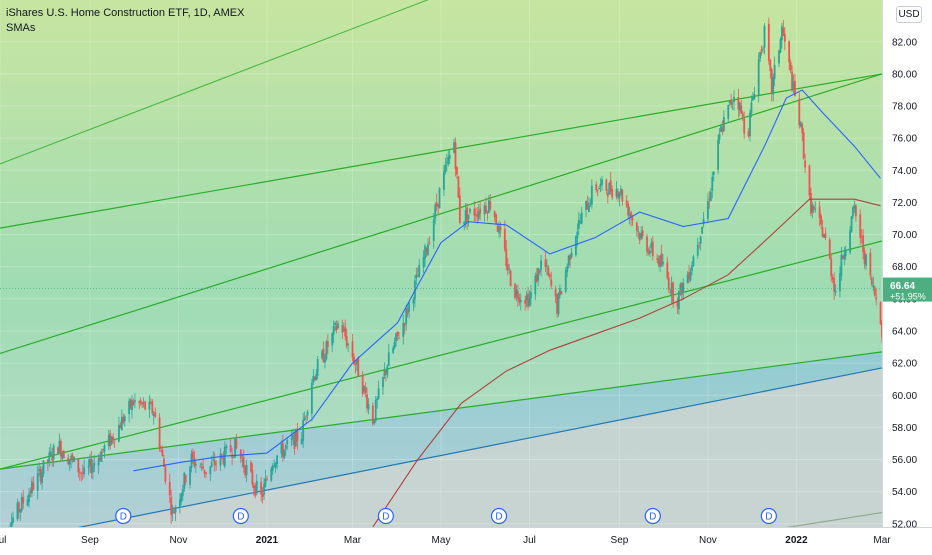 This screenshot has height=555, width=932. Describe the element at coordinates (904, 139) in the screenshot. I see `y-tick-label: 76.00` at that location.